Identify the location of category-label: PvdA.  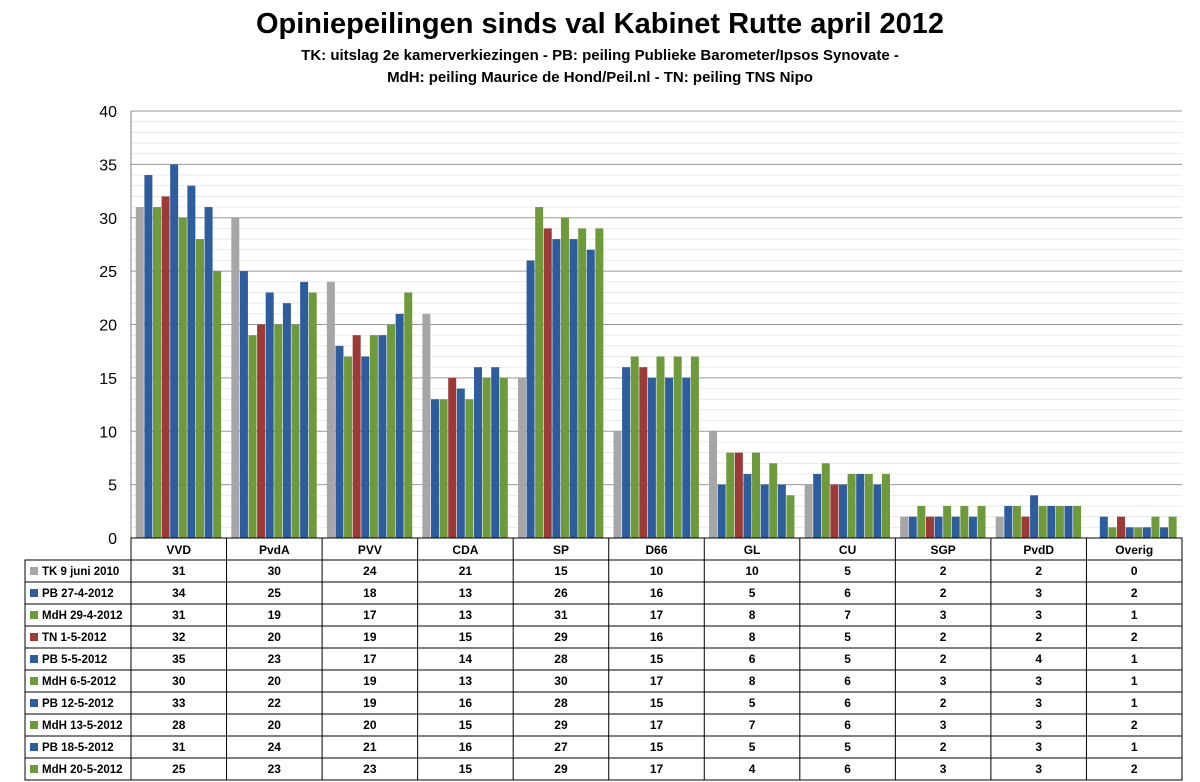
(274, 550).